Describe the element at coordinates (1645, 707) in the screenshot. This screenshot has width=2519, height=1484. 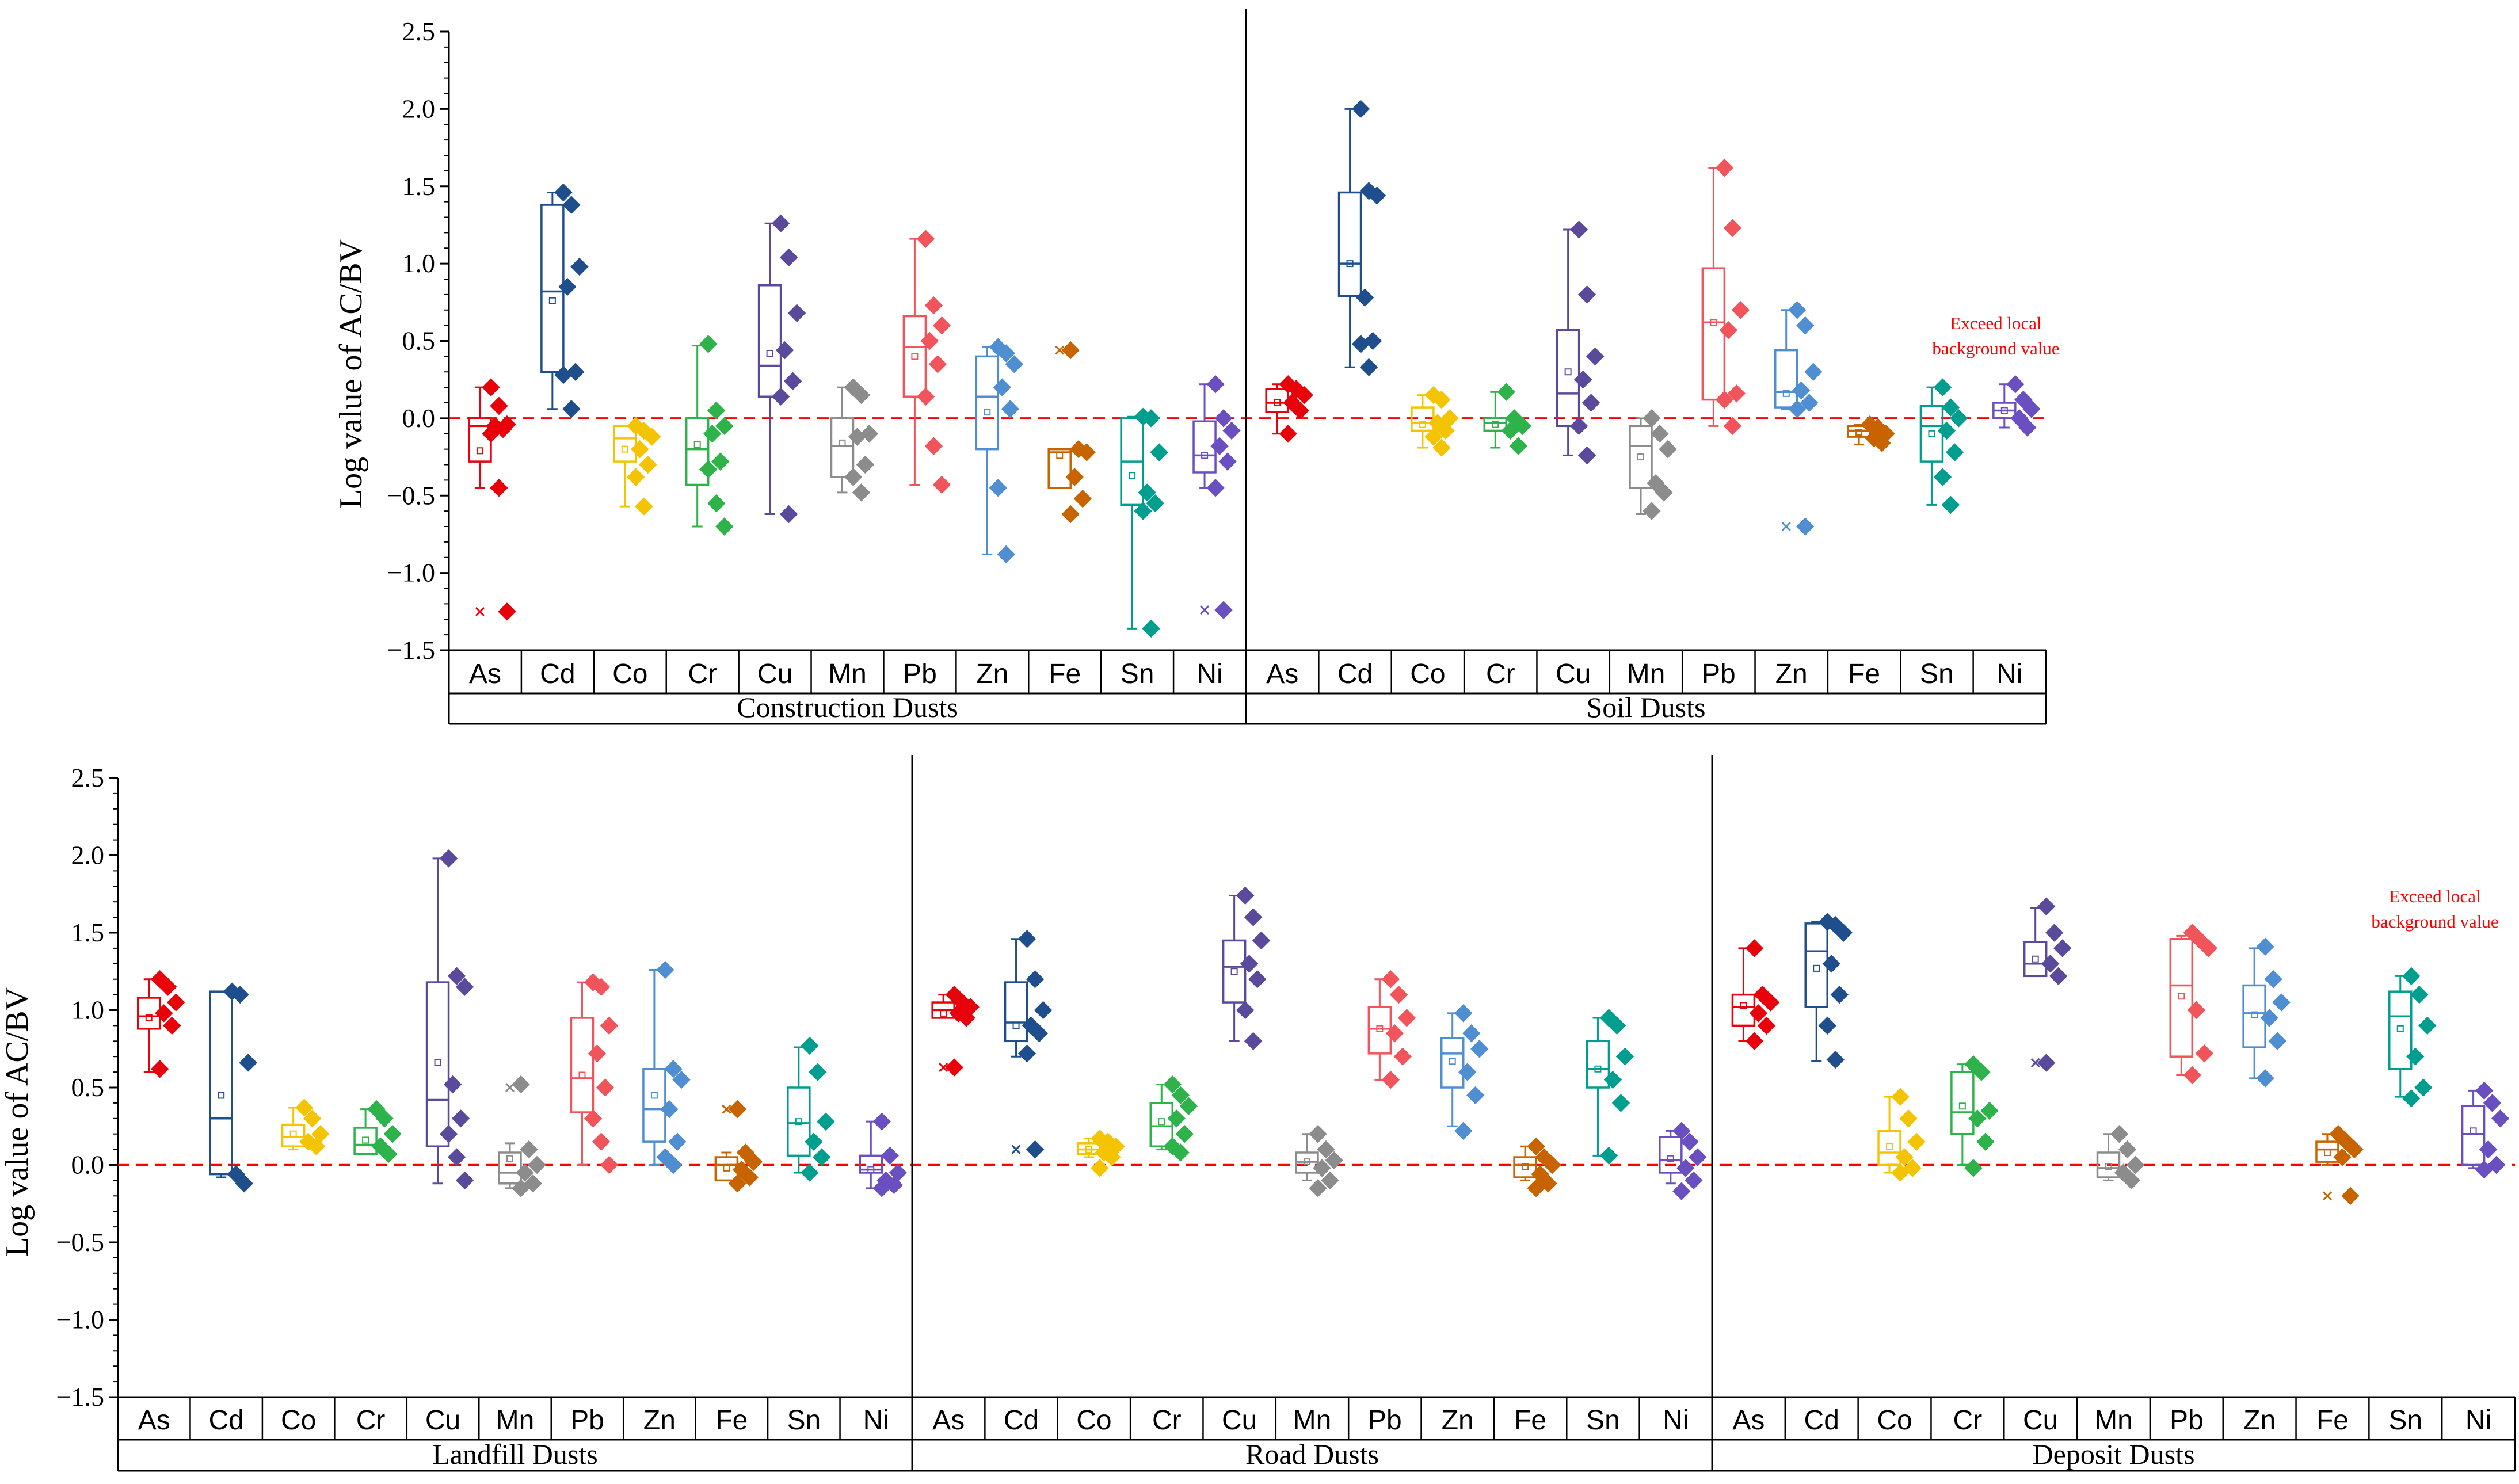
I see `group-label: Soil Dusts` at that location.